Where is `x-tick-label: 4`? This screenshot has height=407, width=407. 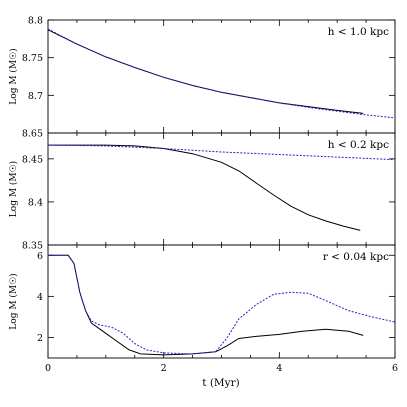
x-tick-label: 4 is located at coordinates (279, 368).